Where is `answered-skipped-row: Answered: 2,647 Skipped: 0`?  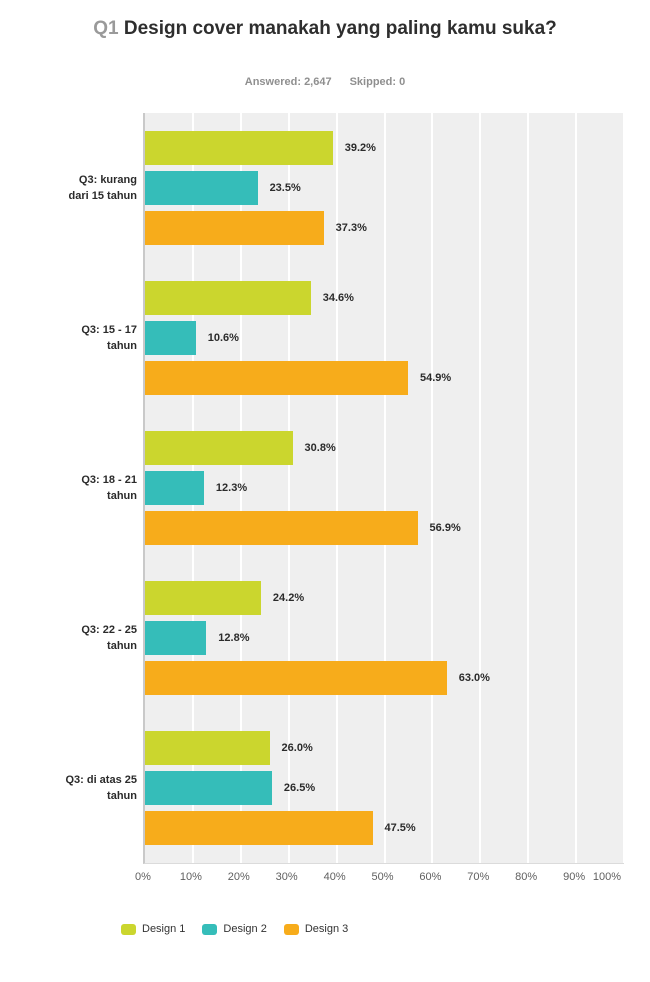
answered-skipped-row: Answered: 2,647 Skipped: 0 is located at coordinates (325, 82).